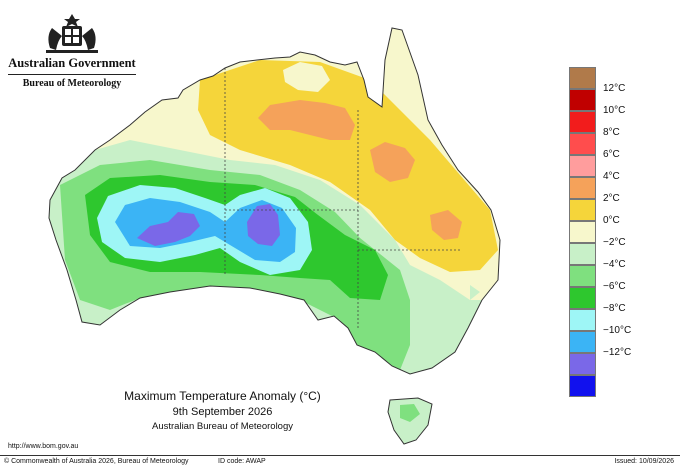 The width and height of the screenshot is (680, 467). I want to click on government-name: Australian Government, so click(72, 63).